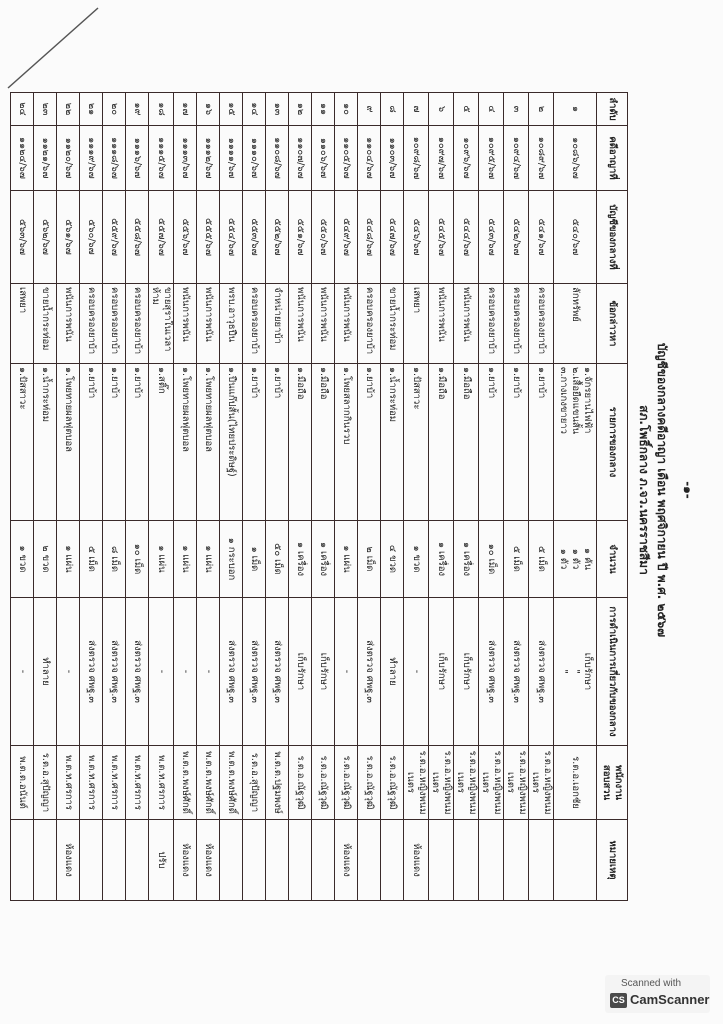 The image size is (723, 1024). I want to click on cell-seq: ๒, so click(541, 109).